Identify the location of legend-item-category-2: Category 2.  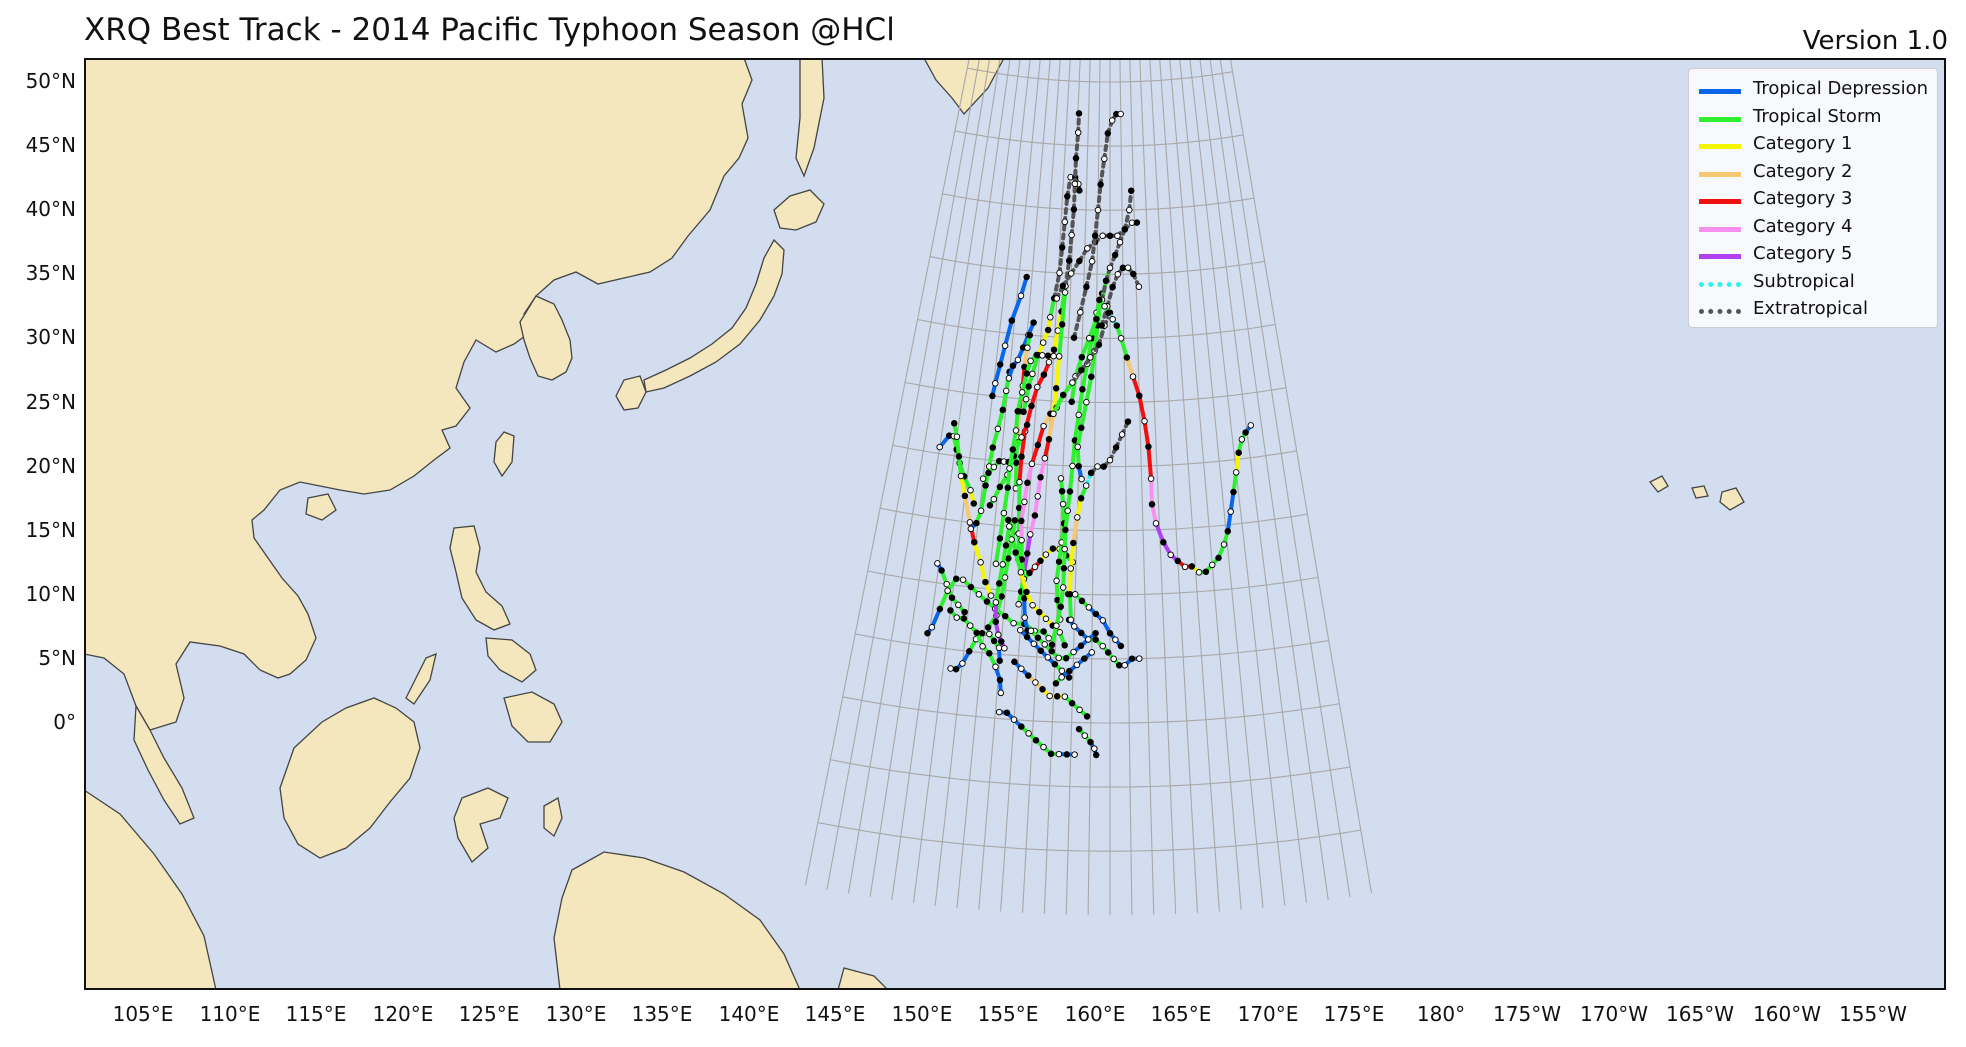
(1817, 173).